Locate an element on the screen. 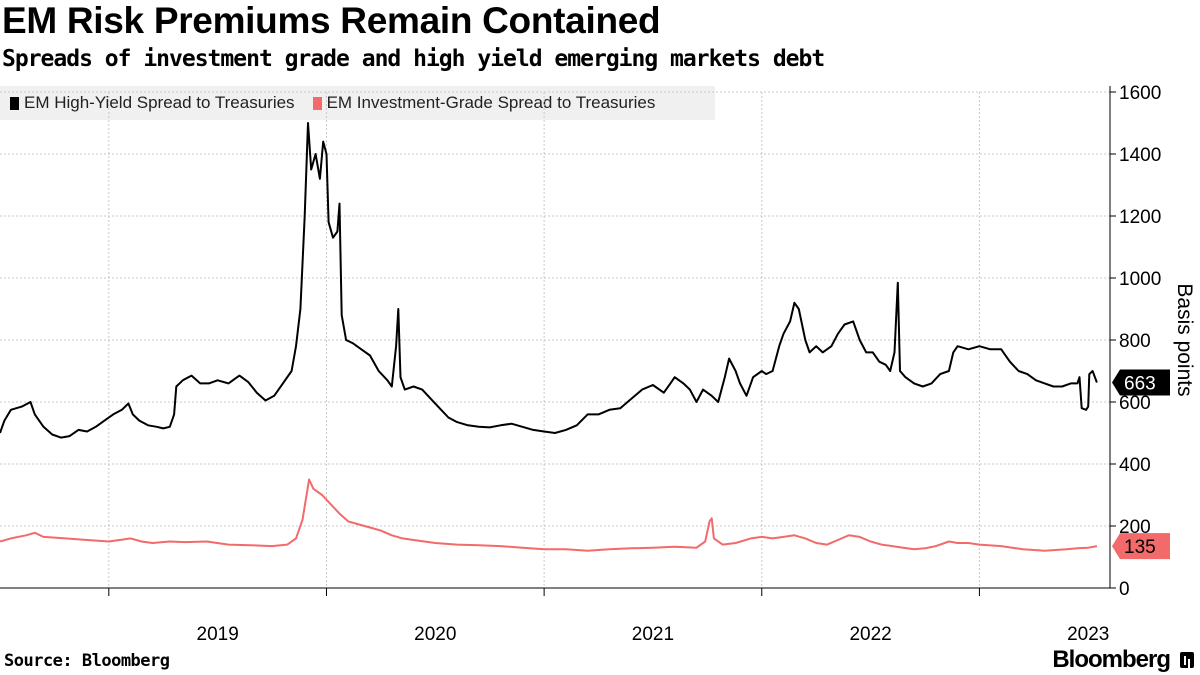 This screenshot has height=675, width=1200. legend-item-investment-grade: EM Investment-Grade Spread to Treasuries is located at coordinates (484, 103).